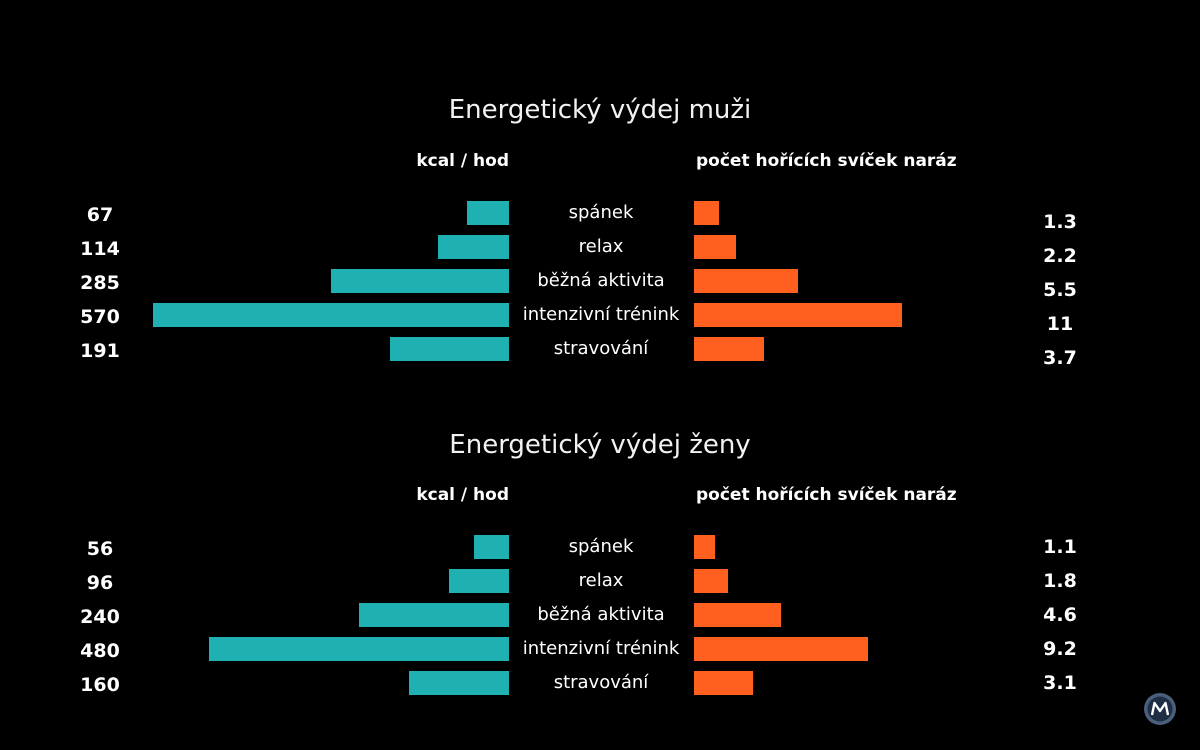 The image size is (1200, 750). What do you see at coordinates (600, 110) in the screenshot?
I see `chart-title-men: Energetický výdej muži` at bounding box center [600, 110].